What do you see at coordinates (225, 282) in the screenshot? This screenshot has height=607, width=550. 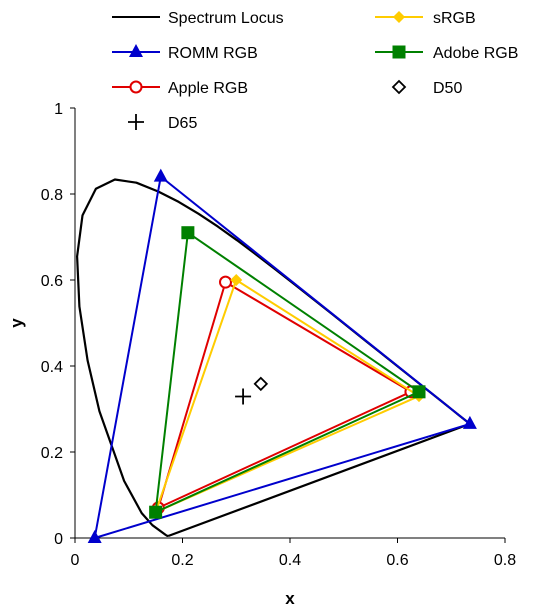 I see `apple-rgb-point` at bounding box center [225, 282].